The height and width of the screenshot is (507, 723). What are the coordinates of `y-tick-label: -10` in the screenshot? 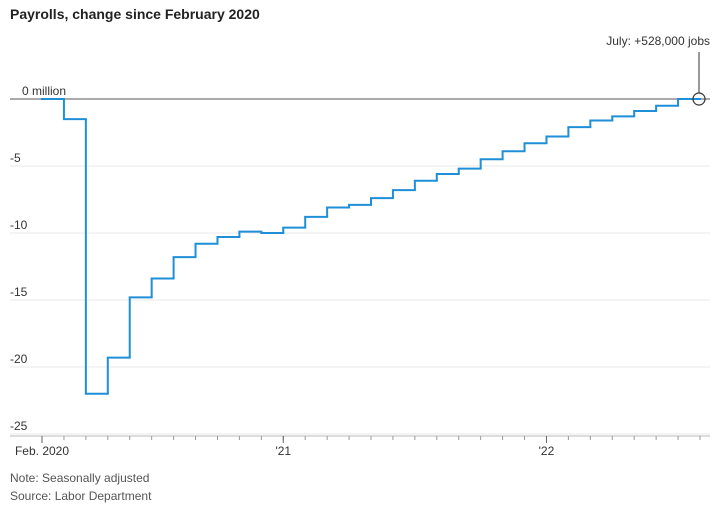 It's located at (19, 225).